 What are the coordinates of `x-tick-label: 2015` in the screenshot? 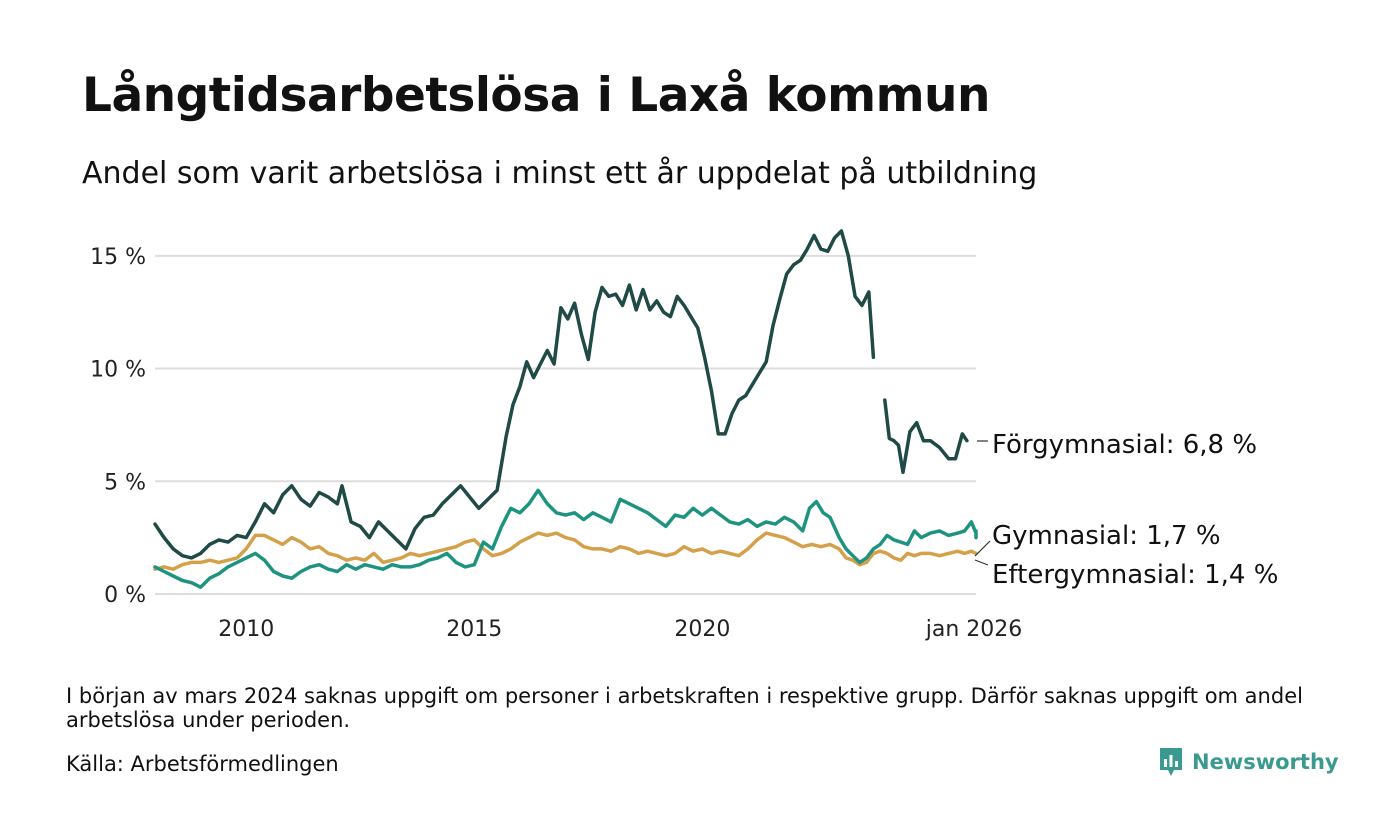 It's located at (474, 629).